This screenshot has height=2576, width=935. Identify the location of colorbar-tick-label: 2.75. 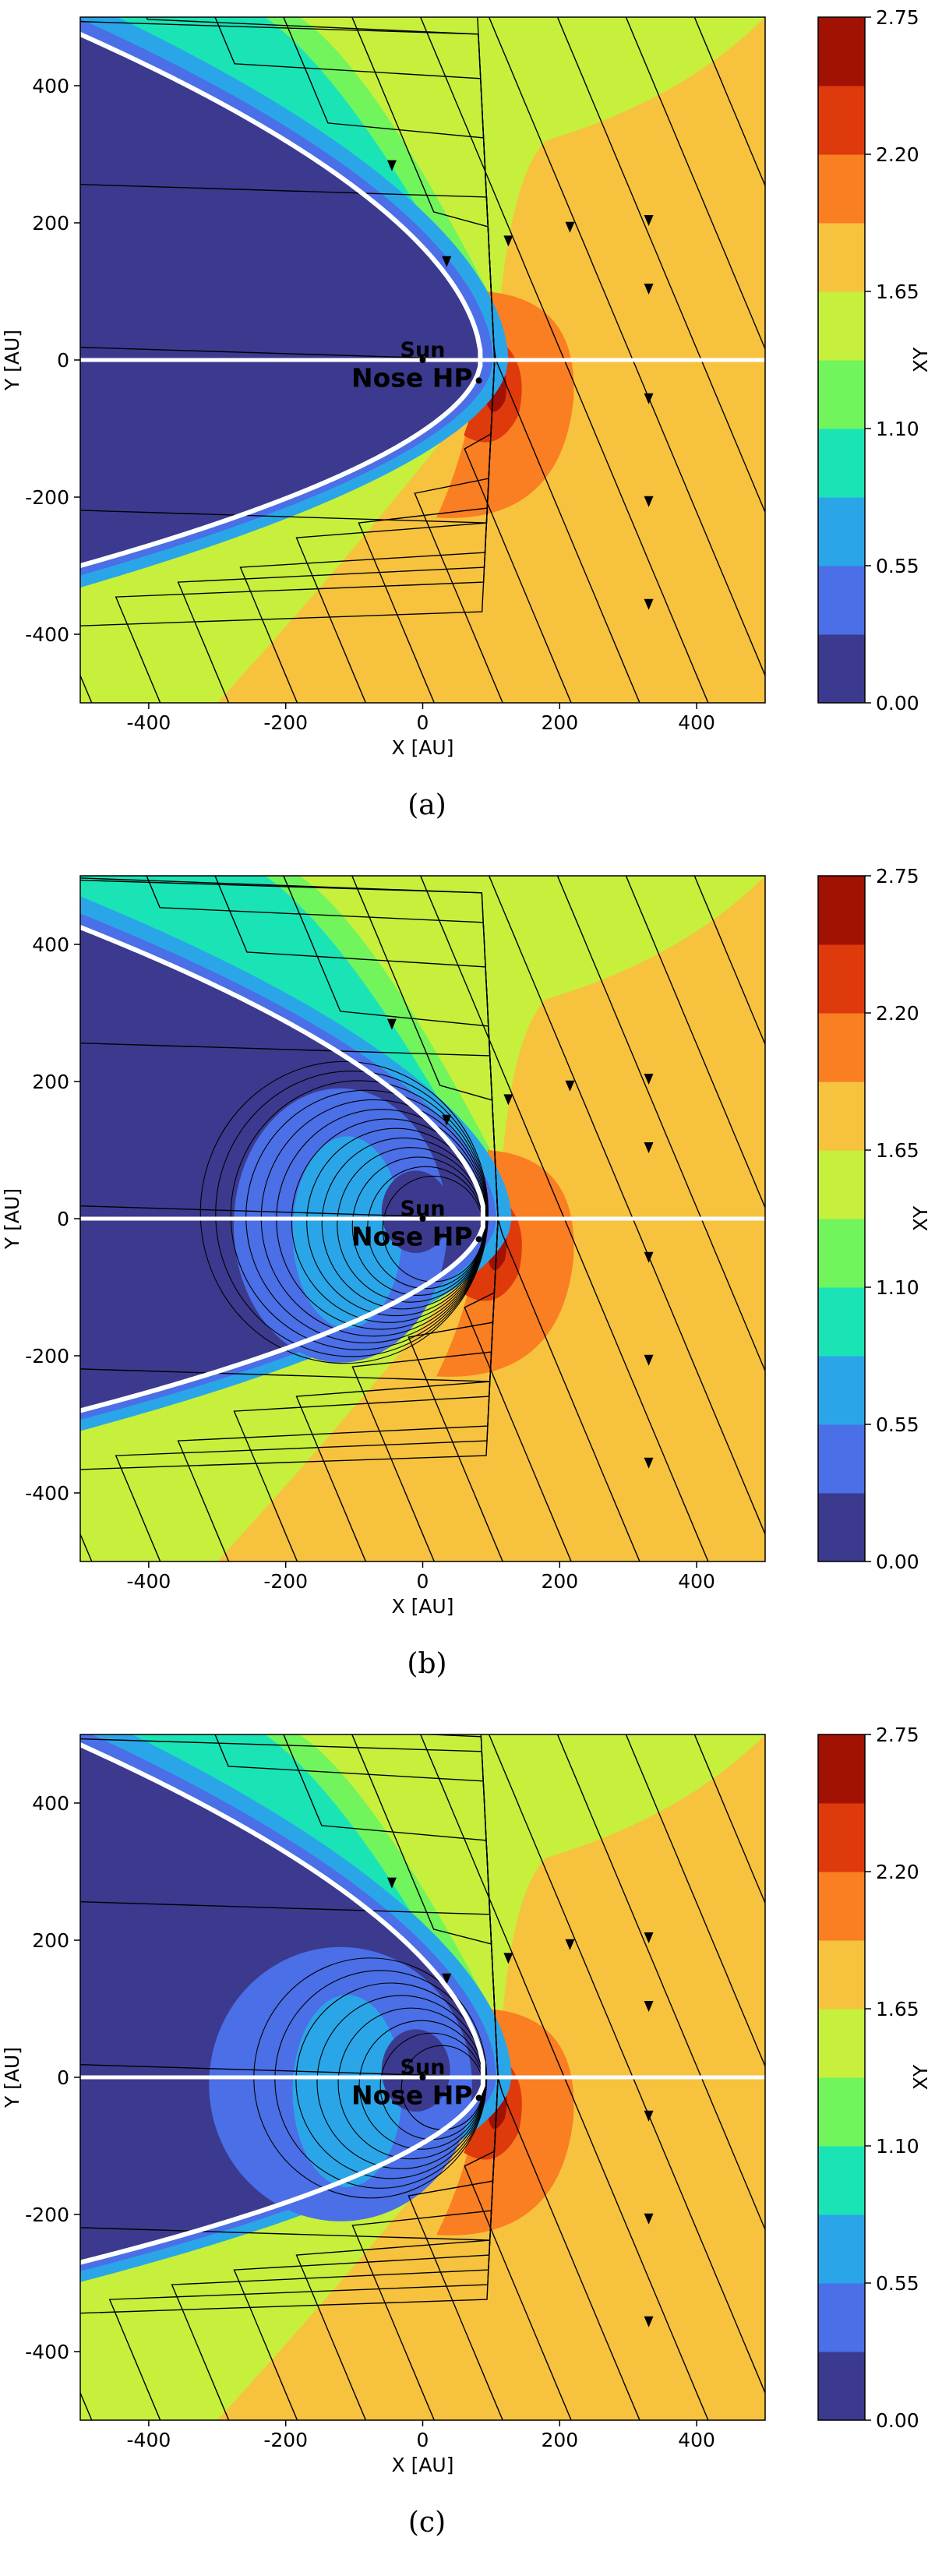
(898, 876).